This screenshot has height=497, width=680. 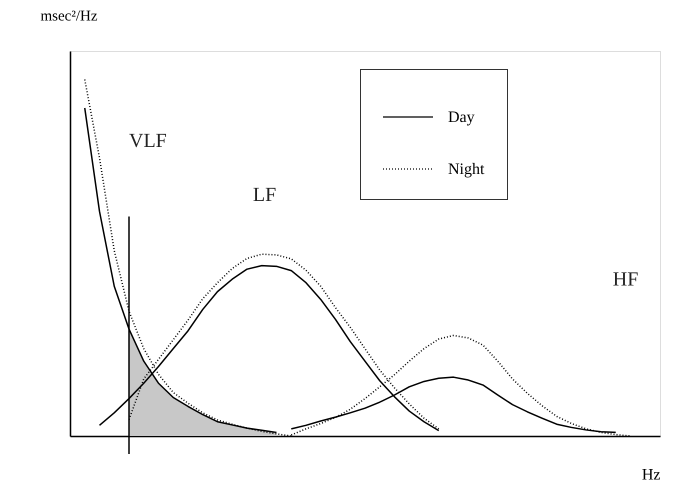 What do you see at coordinates (264, 195) in the screenshot?
I see `annotation: LF` at bounding box center [264, 195].